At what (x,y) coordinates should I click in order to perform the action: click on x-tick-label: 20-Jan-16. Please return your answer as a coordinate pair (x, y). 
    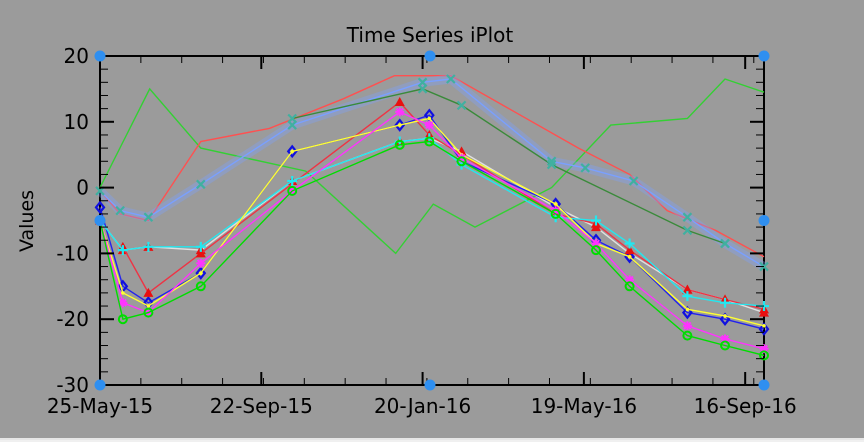
    Looking at the image, I should click on (422, 406).